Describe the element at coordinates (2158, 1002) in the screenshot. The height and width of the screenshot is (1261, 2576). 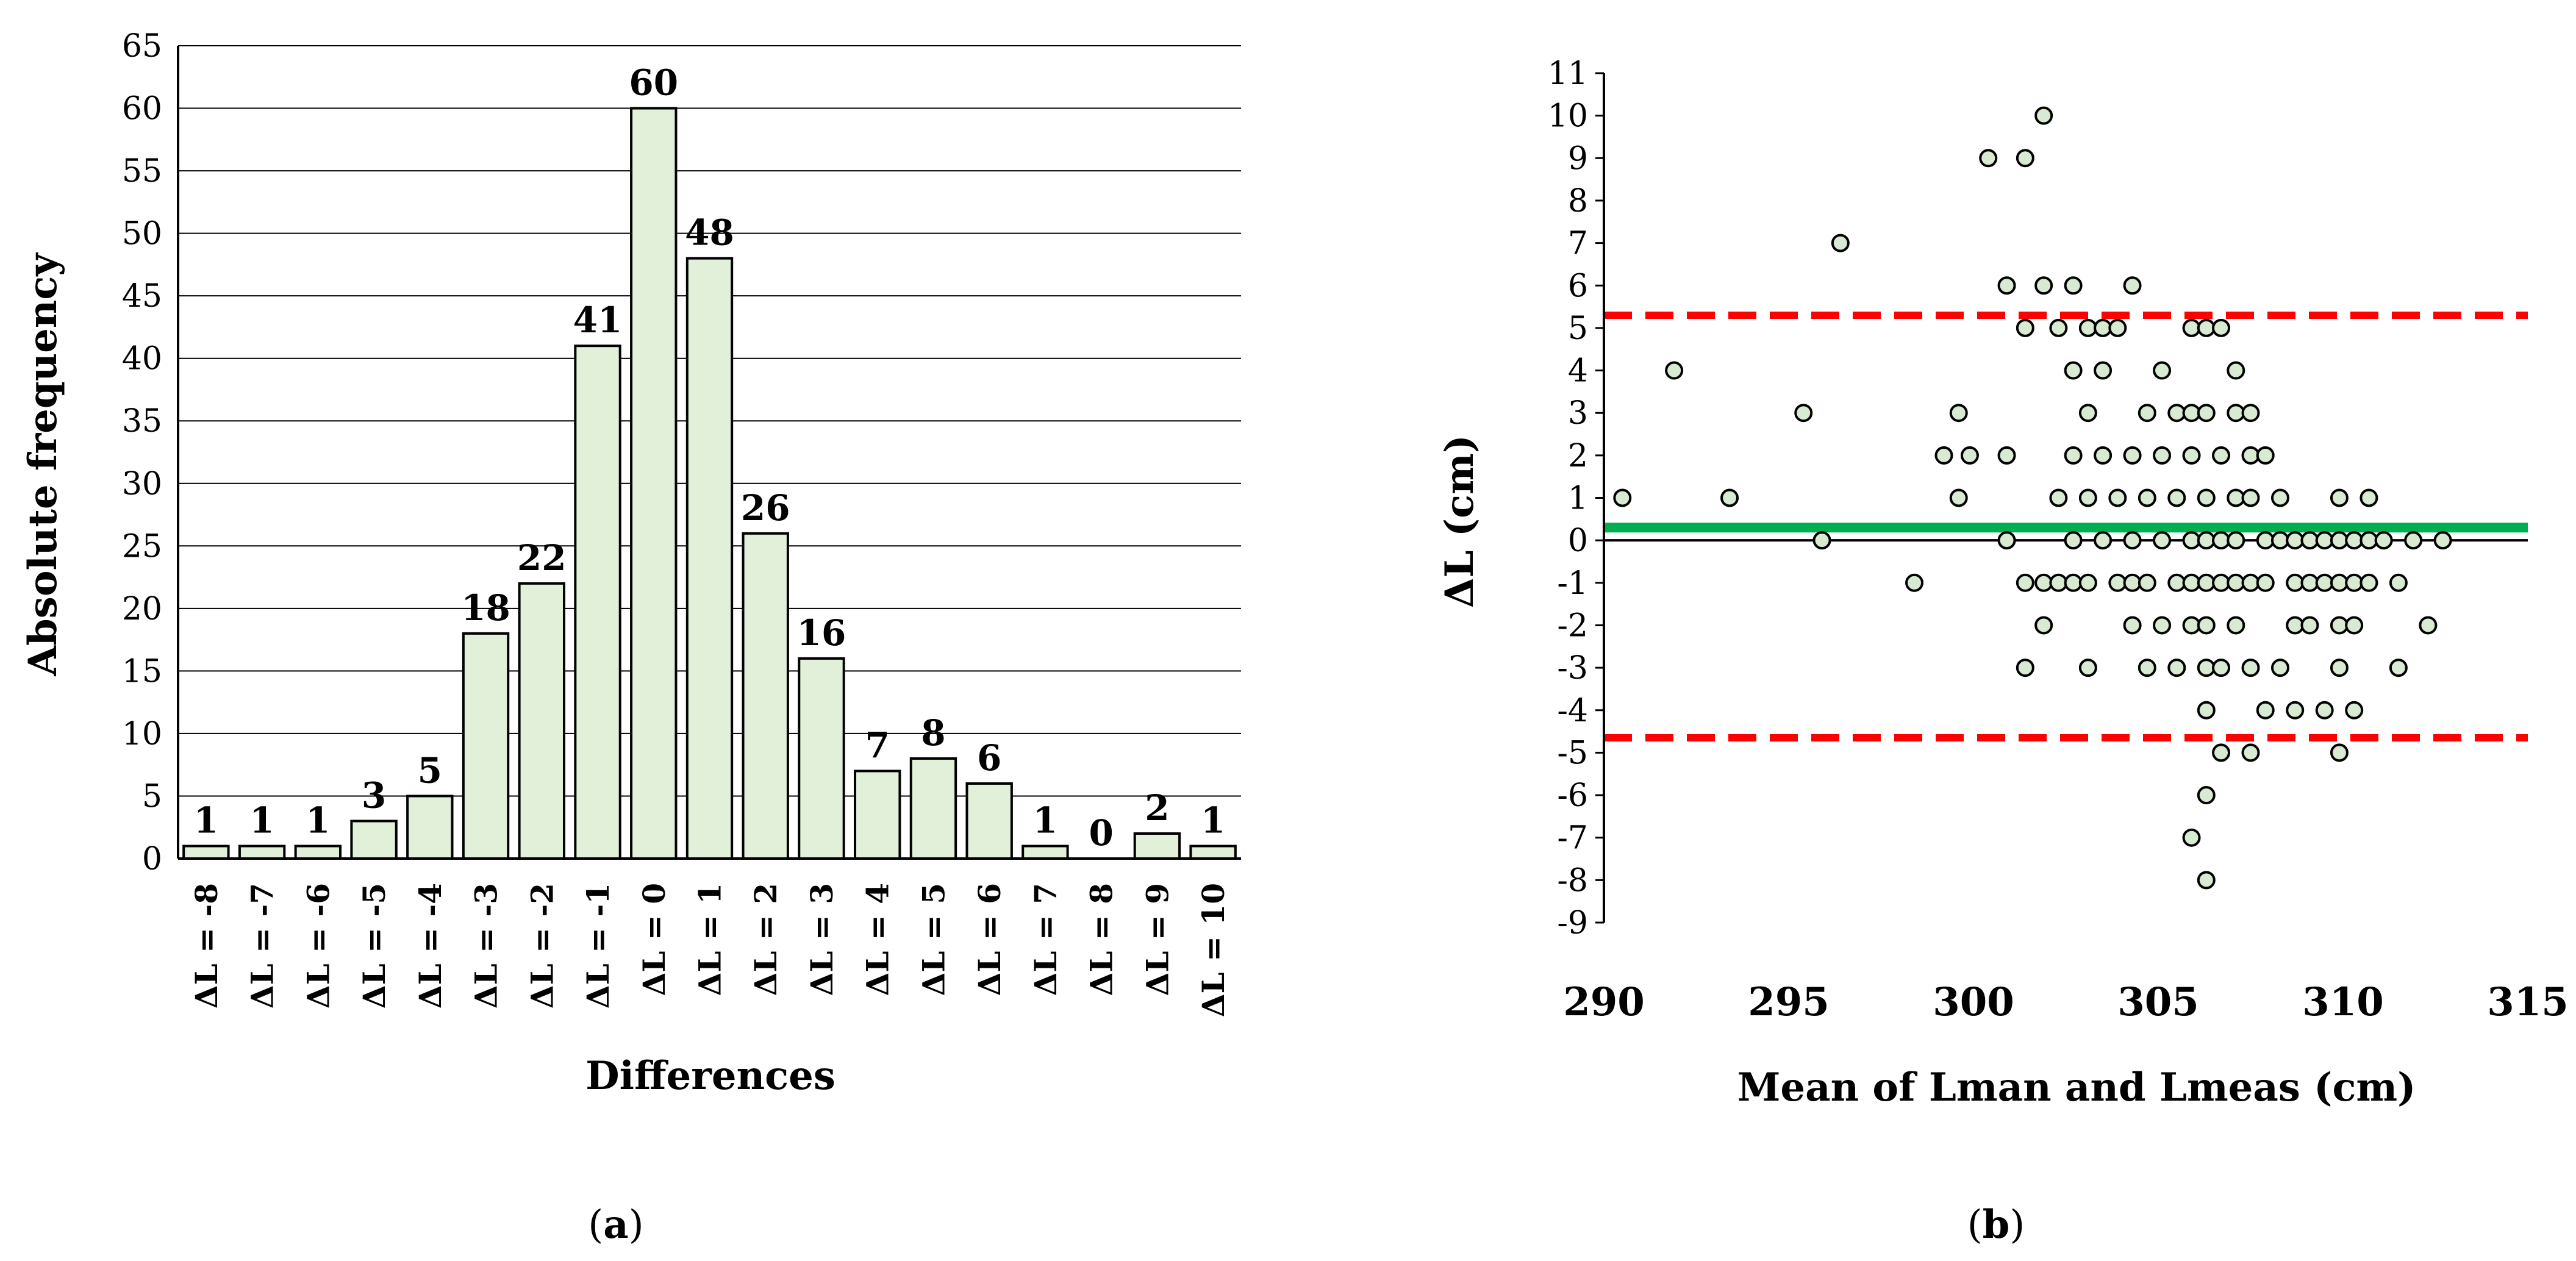
I see `x-tick-label: 305` at that location.